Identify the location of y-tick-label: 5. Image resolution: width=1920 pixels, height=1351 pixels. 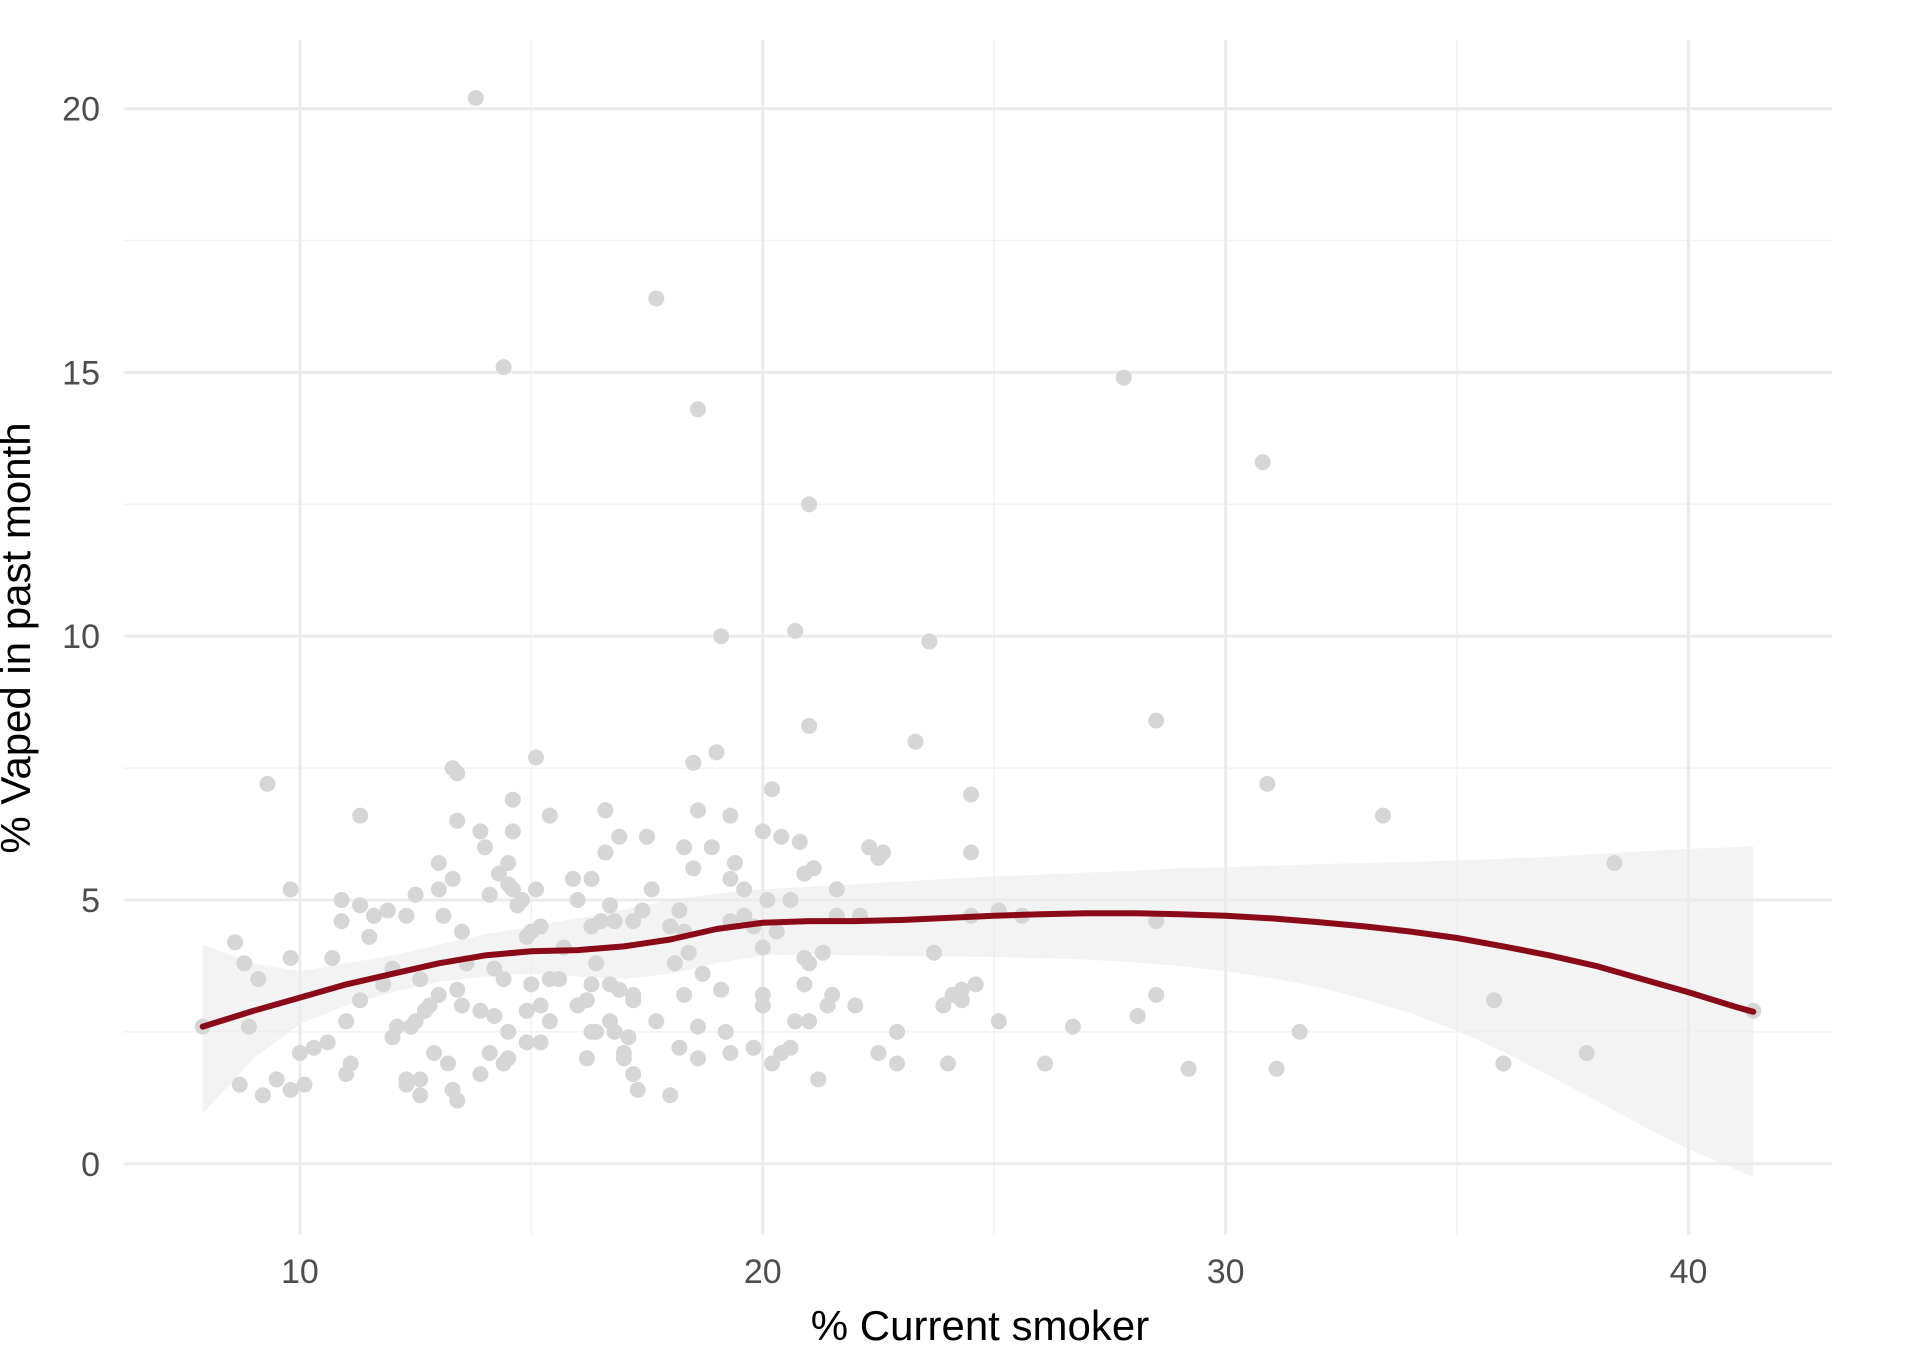
(90, 901).